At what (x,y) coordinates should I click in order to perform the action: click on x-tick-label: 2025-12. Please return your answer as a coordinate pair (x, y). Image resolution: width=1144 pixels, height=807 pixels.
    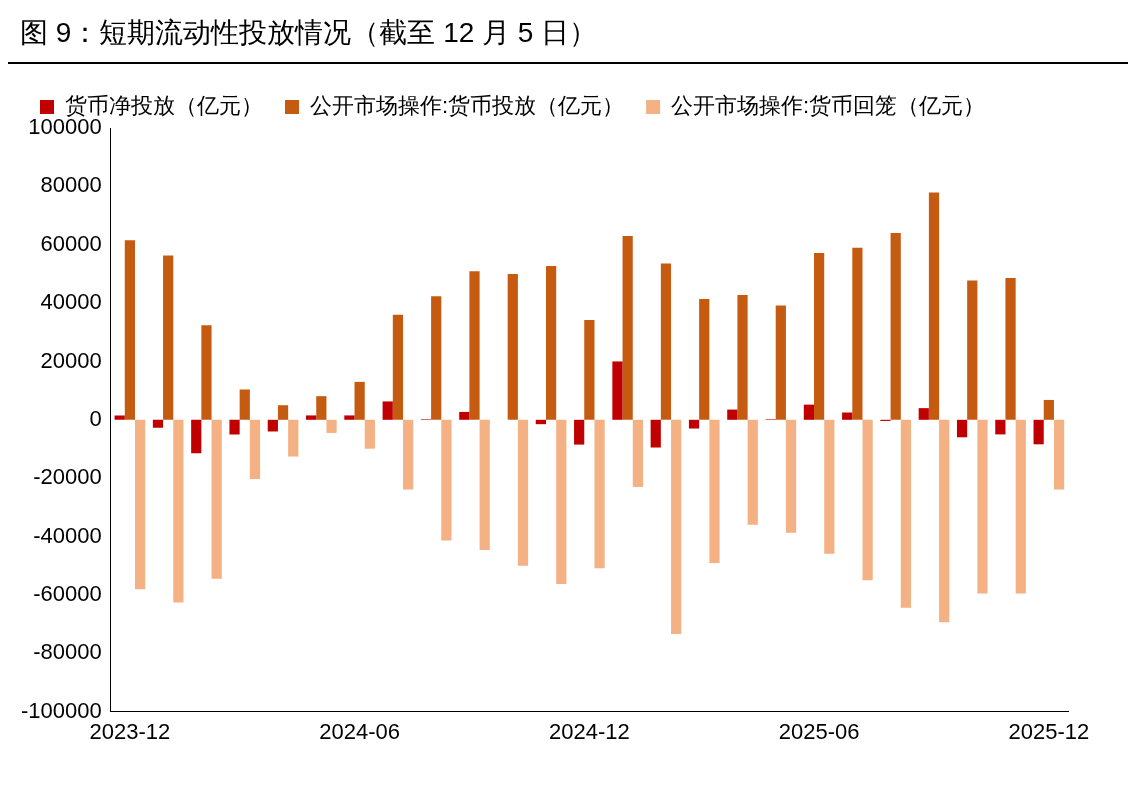
    Looking at the image, I should click on (1049, 731).